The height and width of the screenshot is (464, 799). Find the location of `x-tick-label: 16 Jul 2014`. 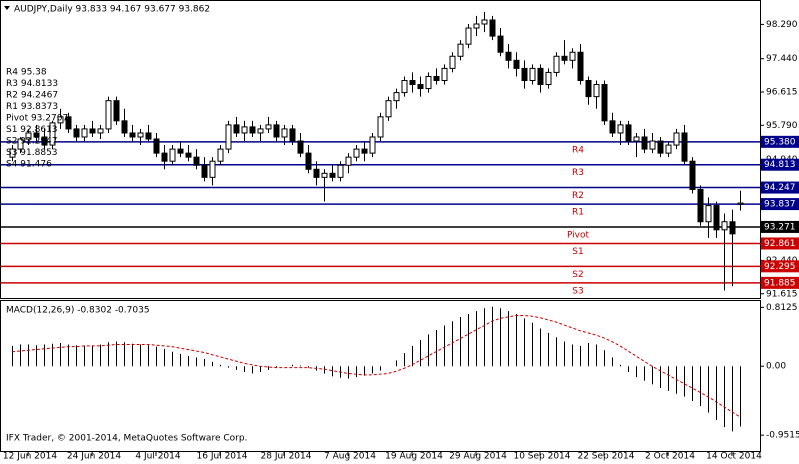

x-tick-label: 16 Jul 2014 is located at coordinates (222, 457).